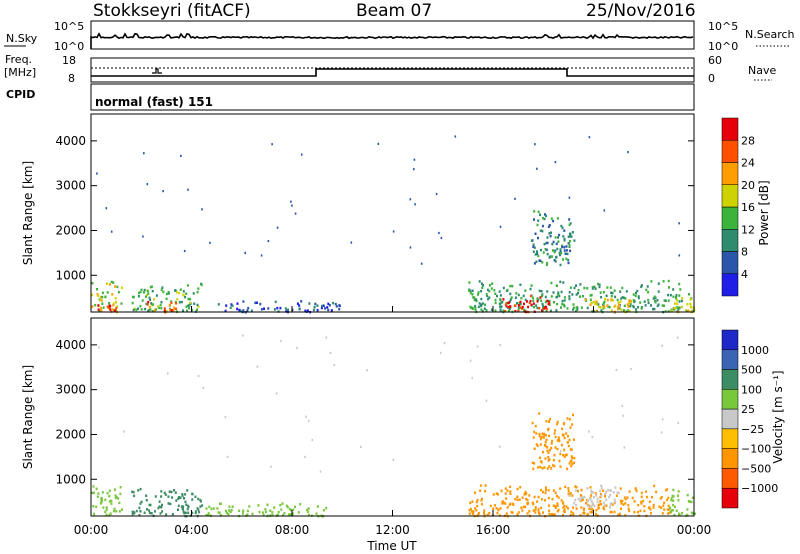 The width and height of the screenshot is (800, 554). What do you see at coordinates (723, 26) in the screenshot?
I see `nsky-right-tick-top: 10^5` at bounding box center [723, 26].